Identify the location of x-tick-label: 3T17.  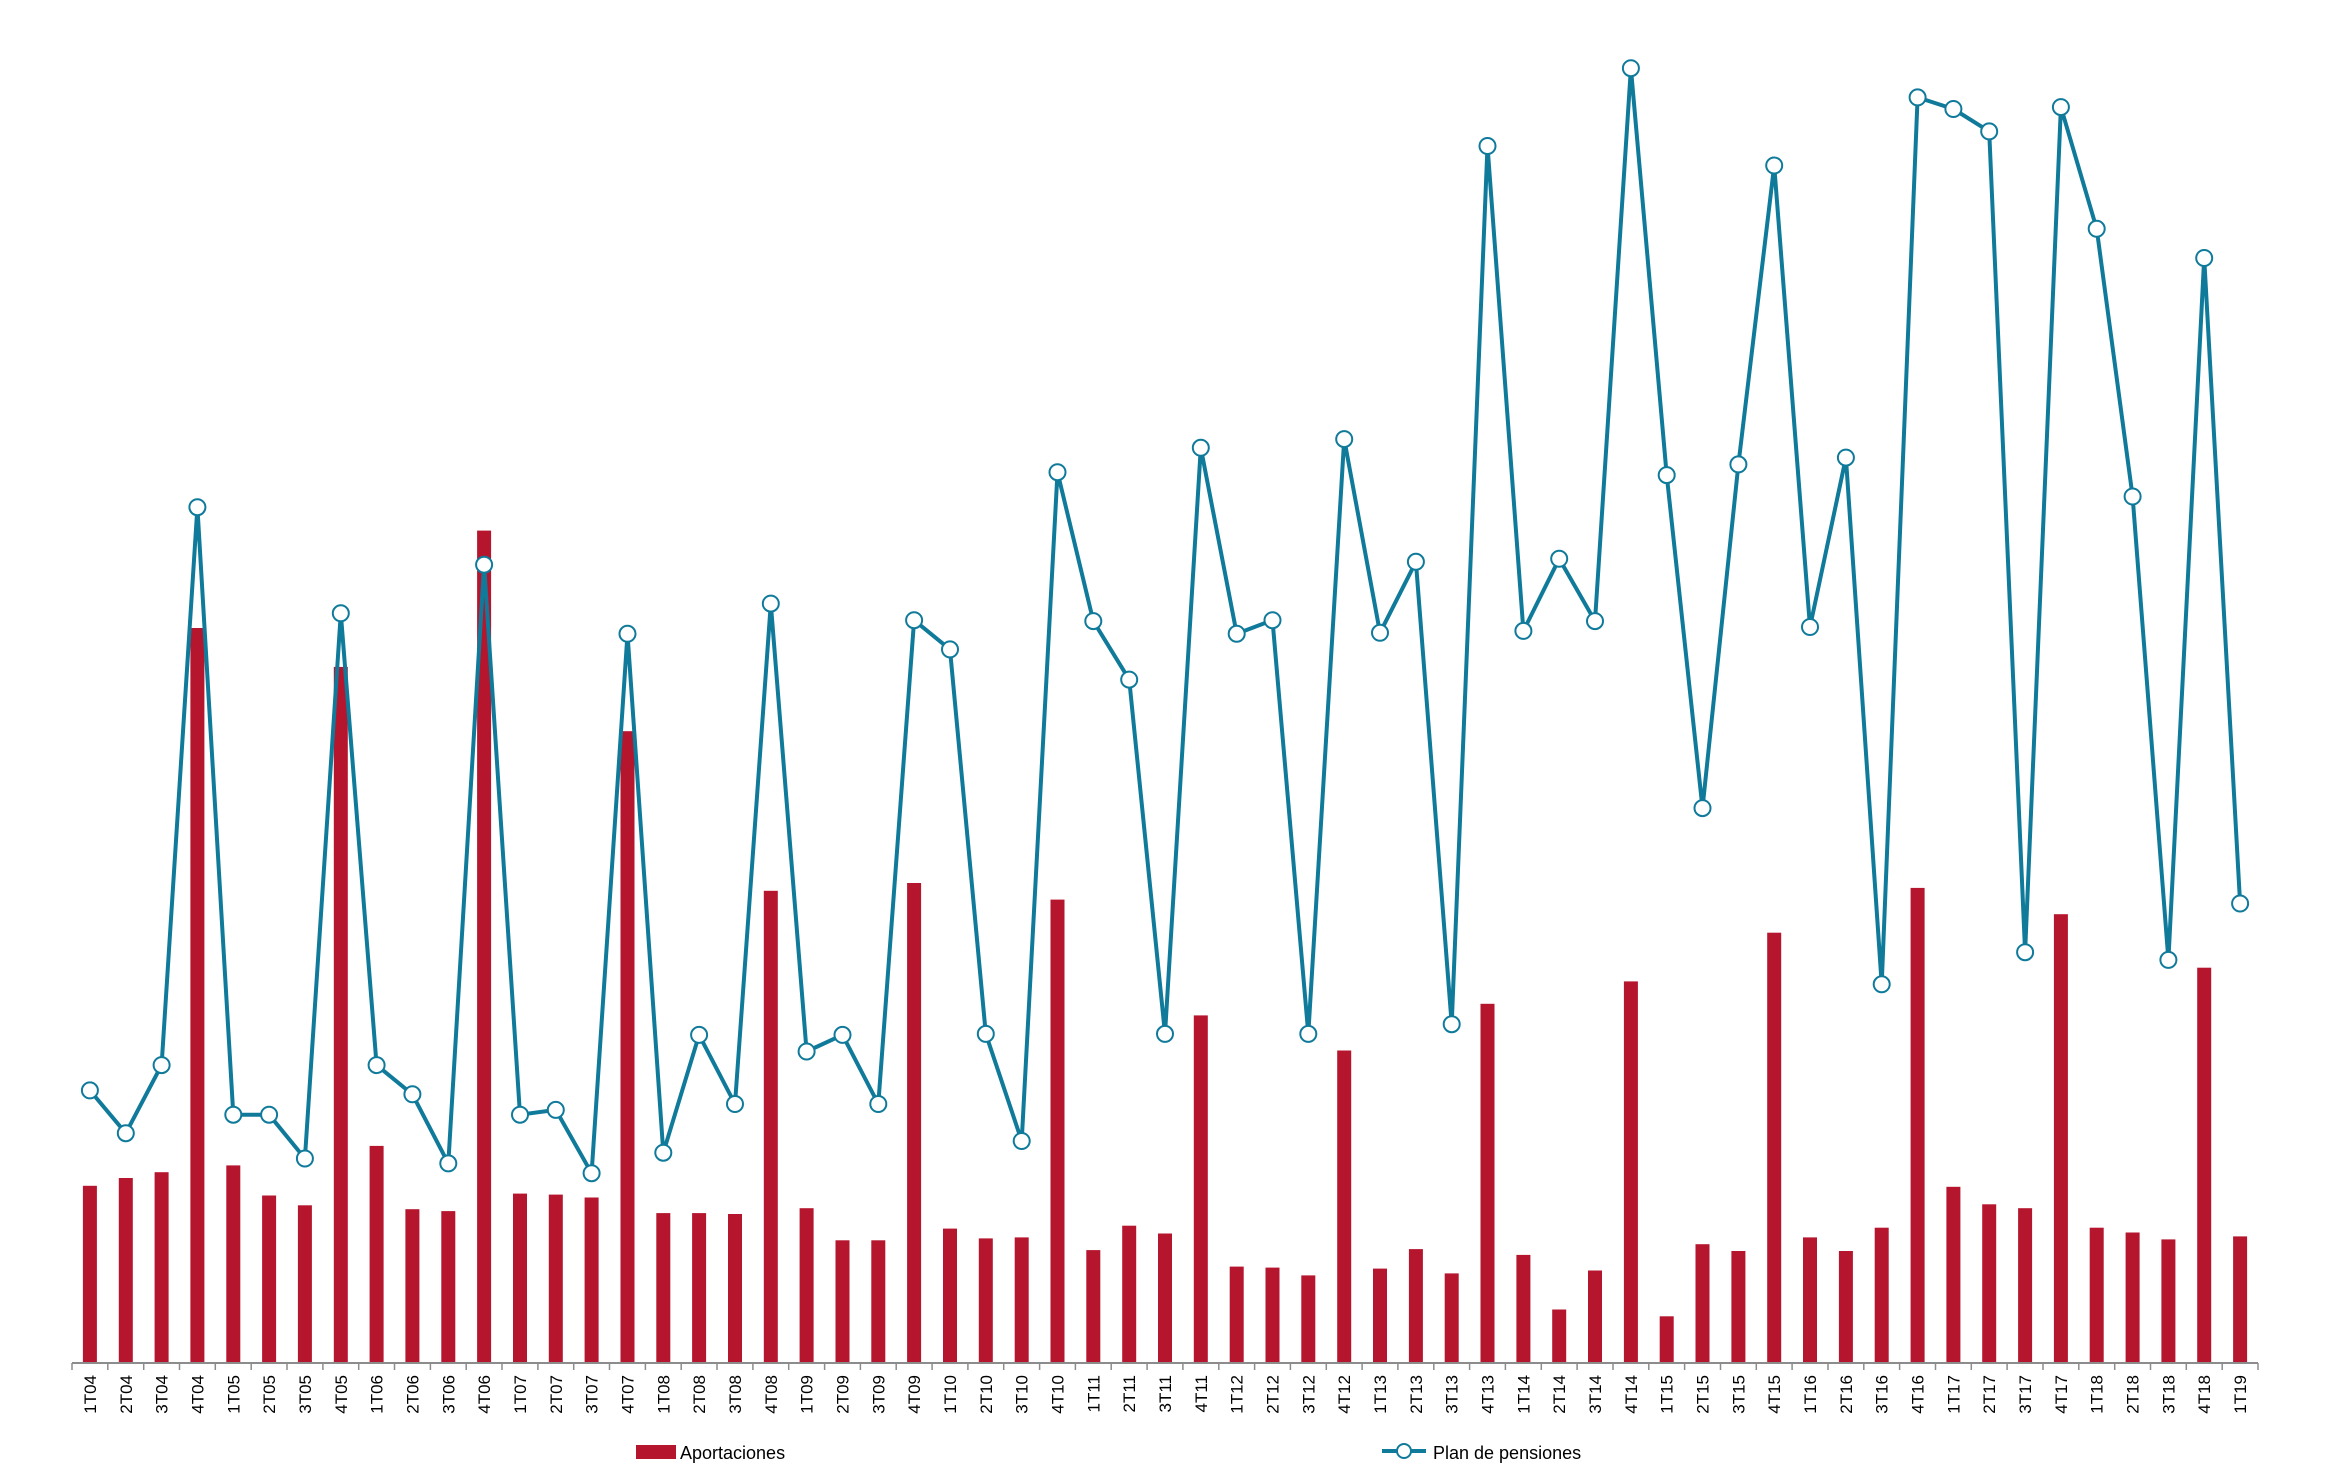
(2025, 1394).